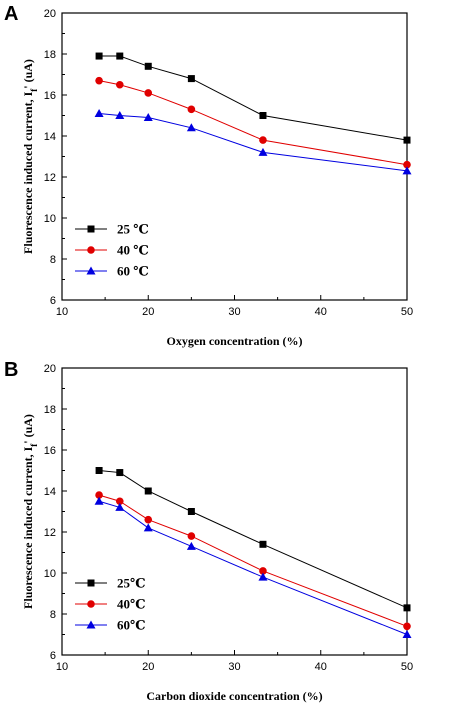 Image resolution: width=457 pixels, height=710 pixels. What do you see at coordinates (112, 271) in the screenshot?
I see `legend-entry: 60 ℃` at bounding box center [112, 271].